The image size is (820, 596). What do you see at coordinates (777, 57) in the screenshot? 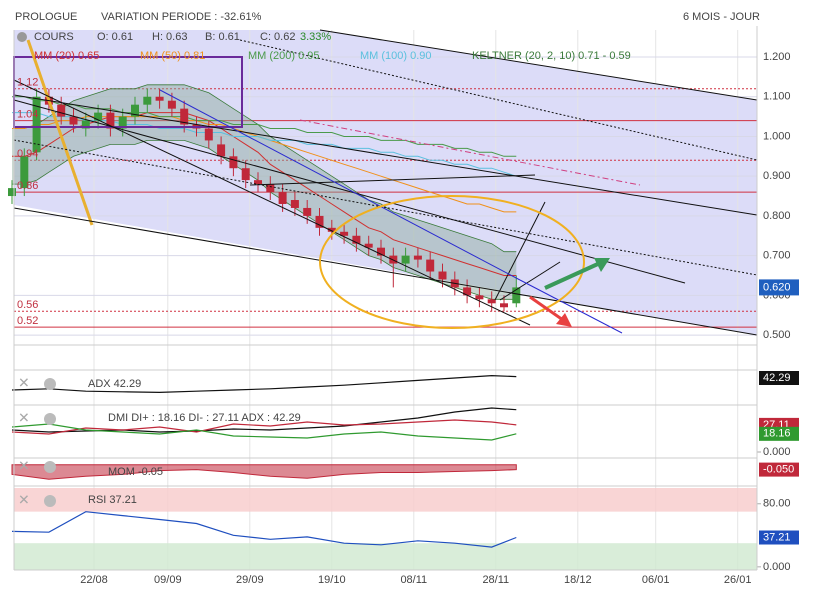
I see `y-tick-label: 1.200` at bounding box center [777, 57].